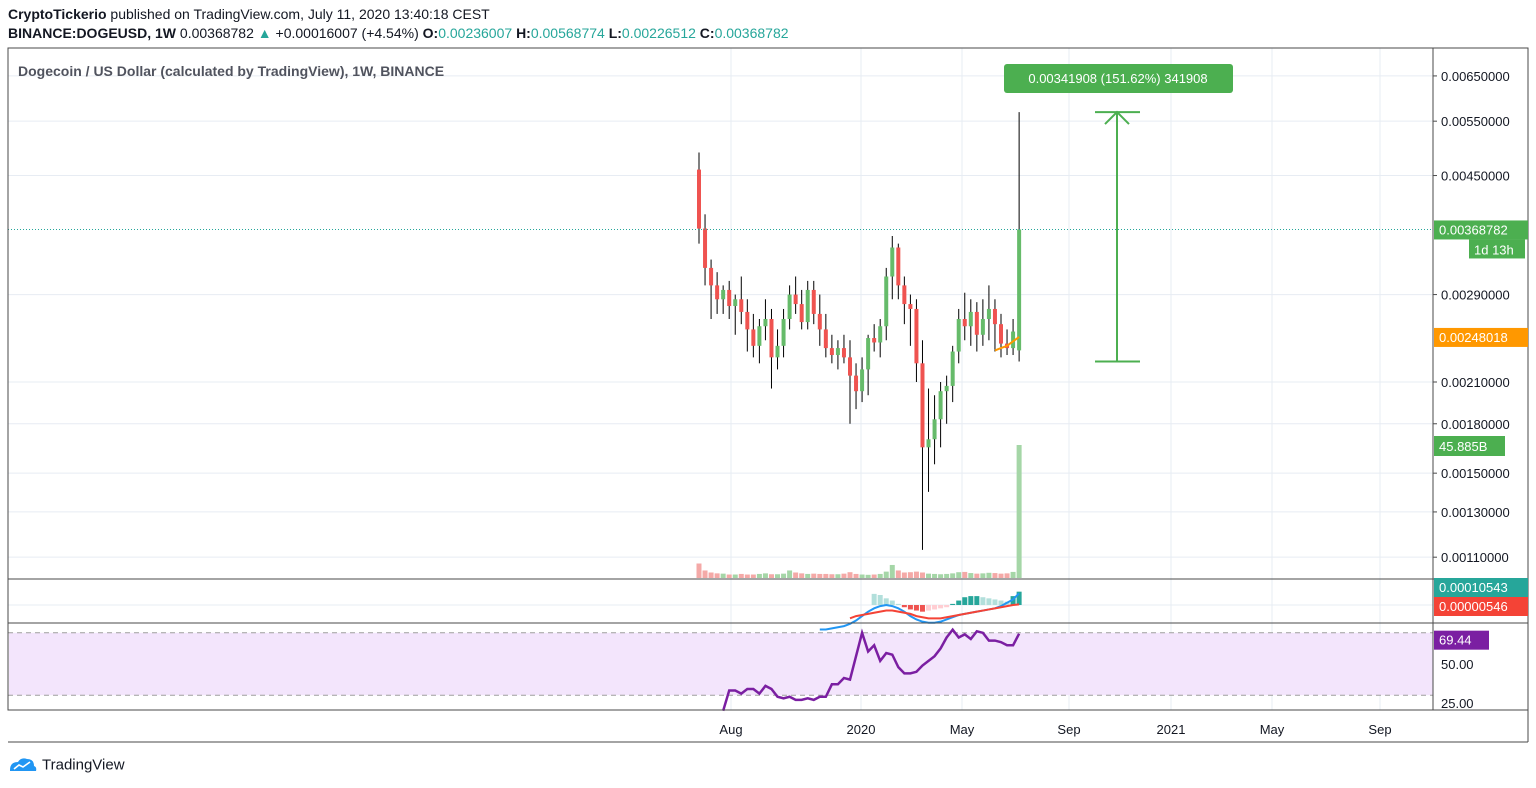  What do you see at coordinates (23, 765) in the screenshot?
I see `tradingview-logo-icon` at bounding box center [23, 765].